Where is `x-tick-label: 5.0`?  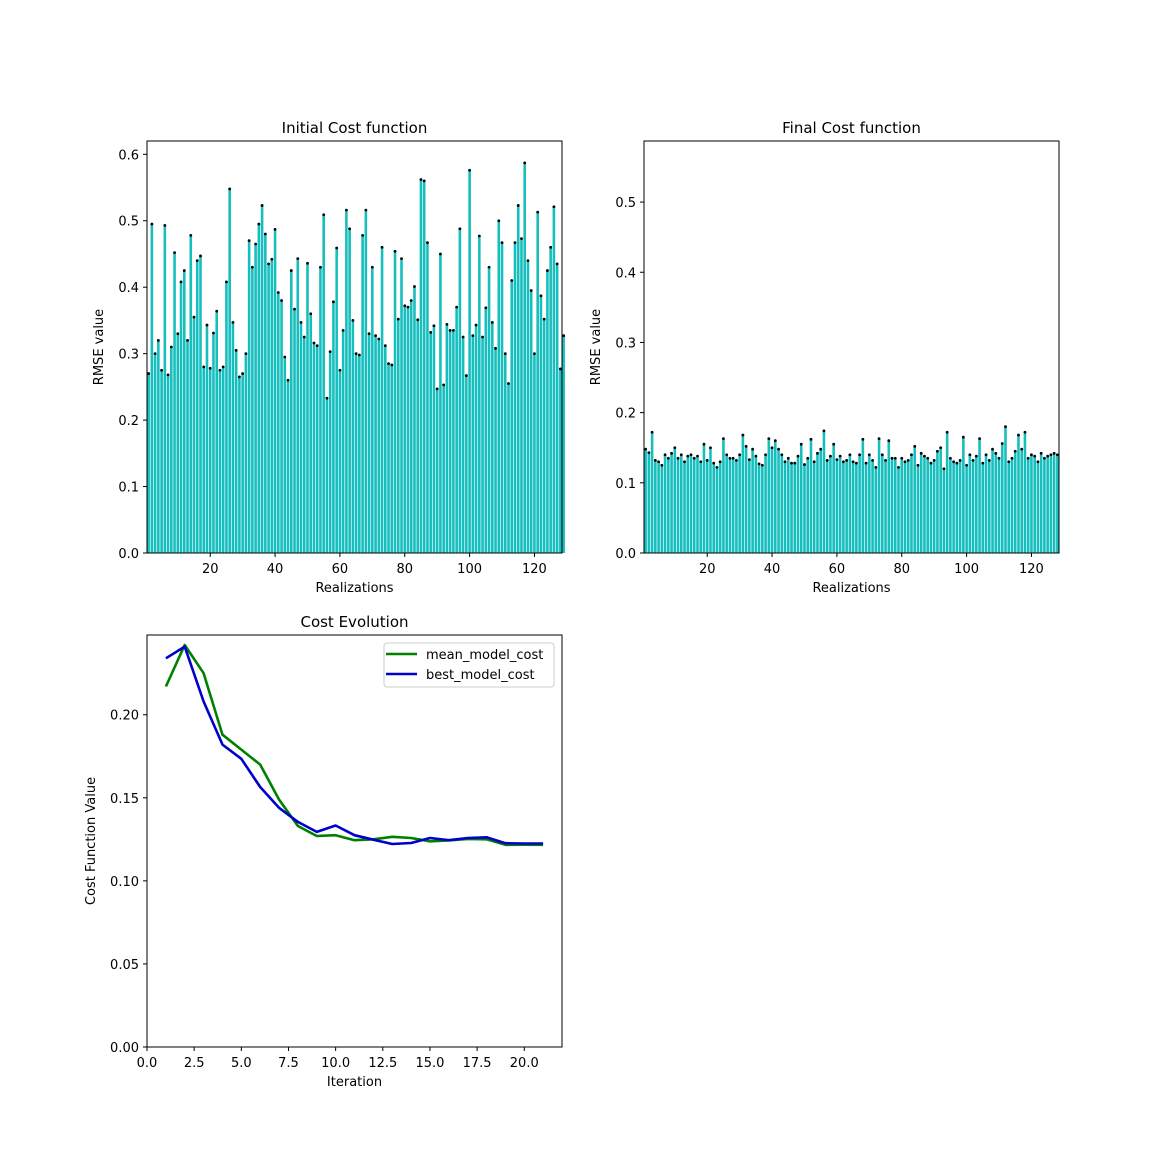 x-tick-label: 5.0 is located at coordinates (241, 1063).